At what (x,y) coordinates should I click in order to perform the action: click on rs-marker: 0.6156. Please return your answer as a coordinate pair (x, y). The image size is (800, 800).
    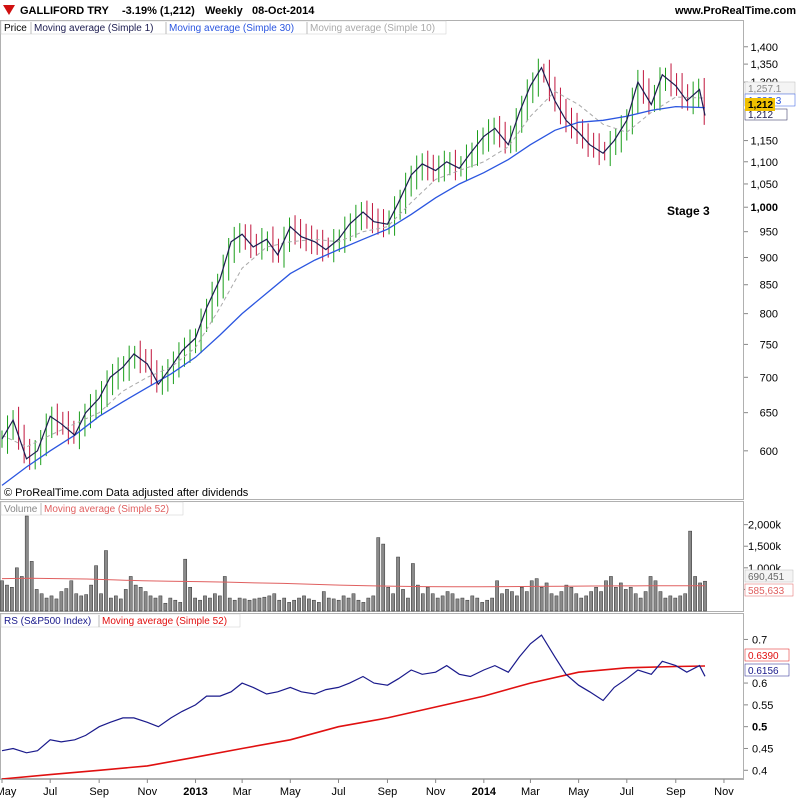
    Looking at the image, I should click on (763, 671).